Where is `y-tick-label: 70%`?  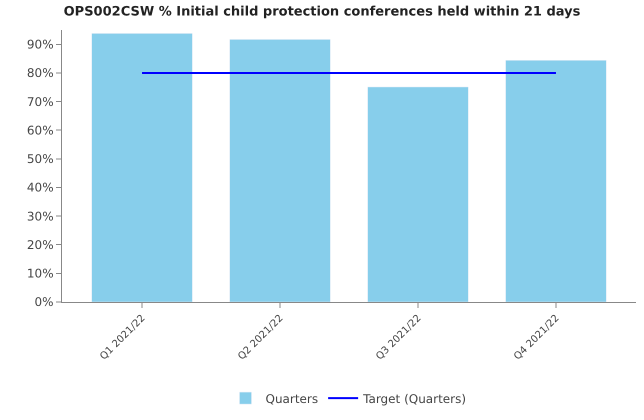 y-tick-label: 70% is located at coordinates (40, 101).